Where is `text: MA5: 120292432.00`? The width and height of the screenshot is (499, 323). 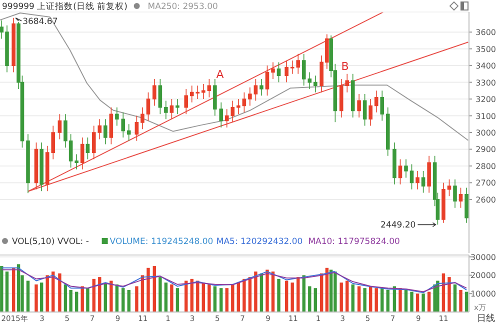 text: MA5: 120292432.00 is located at coordinates (259, 242).